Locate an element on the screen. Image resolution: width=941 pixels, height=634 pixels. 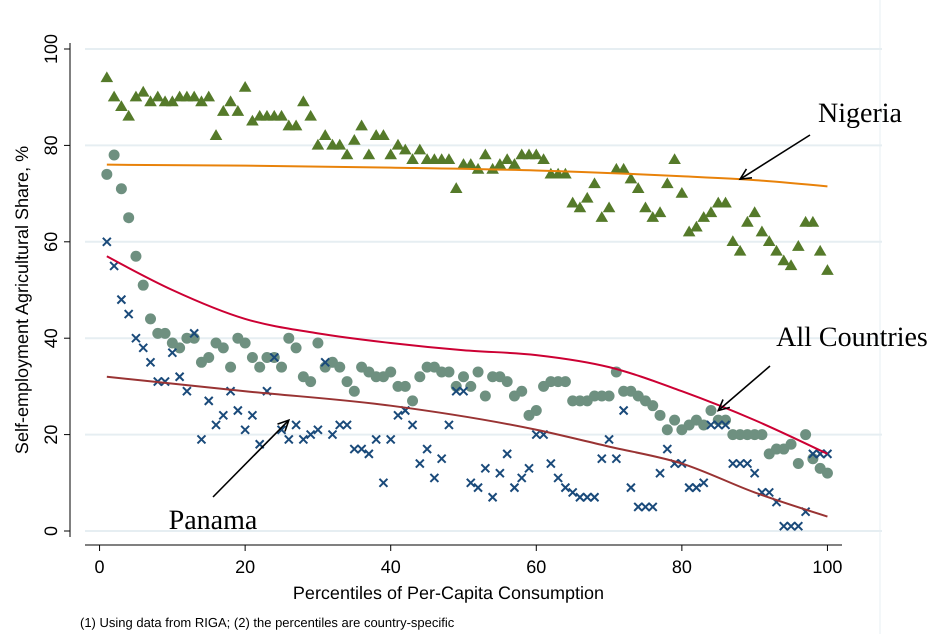
x-tick-label: 0 is located at coordinates (99, 567).